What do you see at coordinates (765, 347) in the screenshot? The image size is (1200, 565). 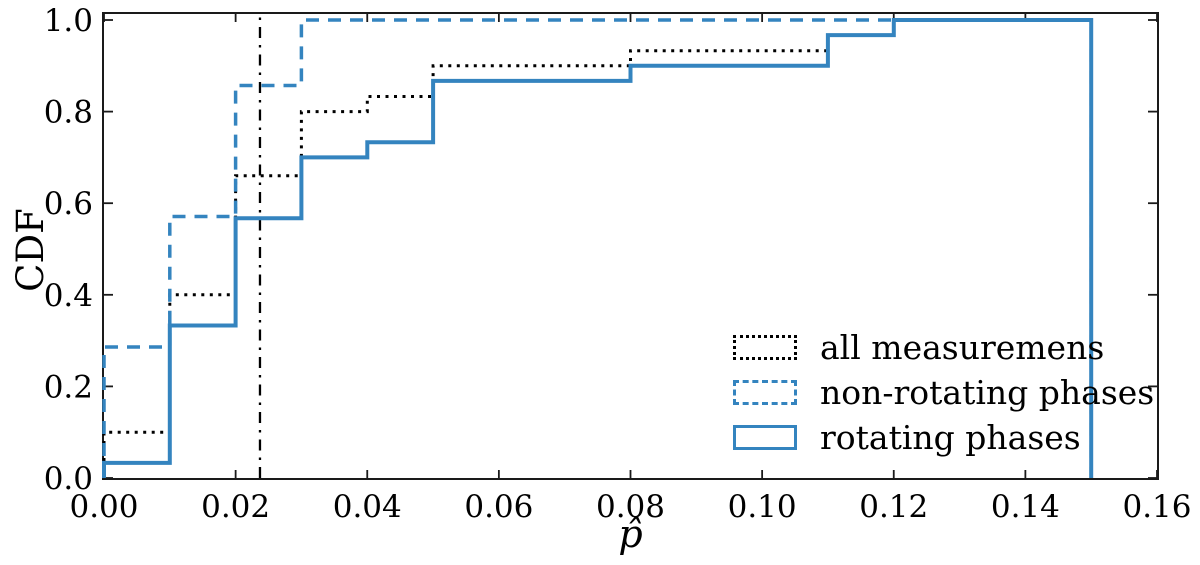 I see `legend-handle-dotted` at bounding box center [765, 347].